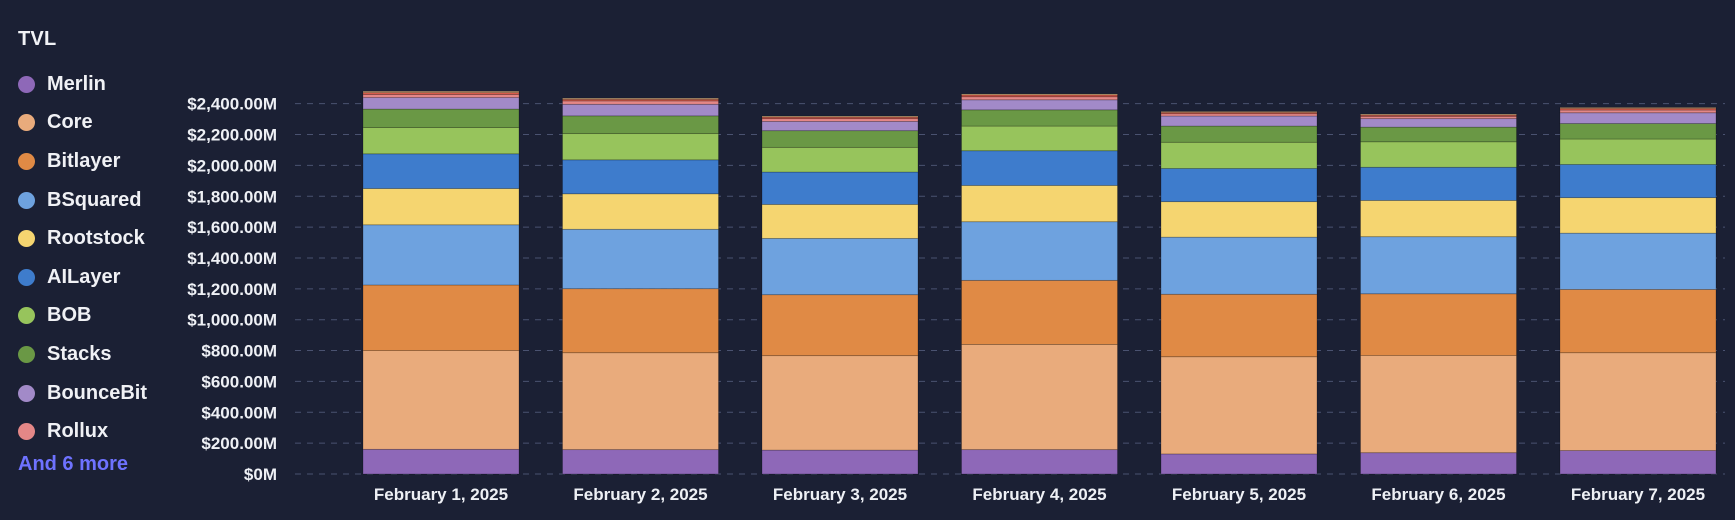  Describe the element at coordinates (93, 316) in the screenshot. I see `legend-item-bob: BOB` at that location.